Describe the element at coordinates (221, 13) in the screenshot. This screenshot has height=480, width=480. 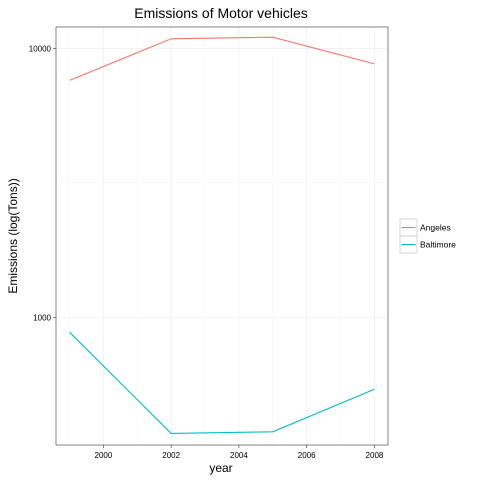
I see `chart-title: Emissions of Motor vehicles` at that location.